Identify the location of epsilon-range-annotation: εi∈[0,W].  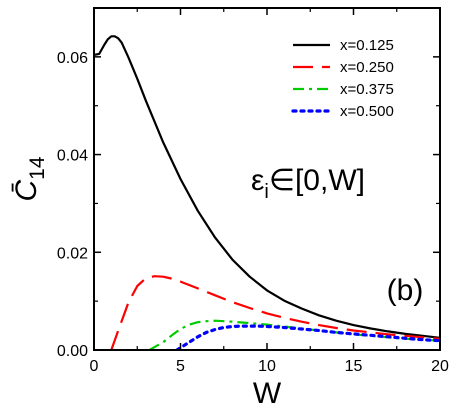
(308, 183).